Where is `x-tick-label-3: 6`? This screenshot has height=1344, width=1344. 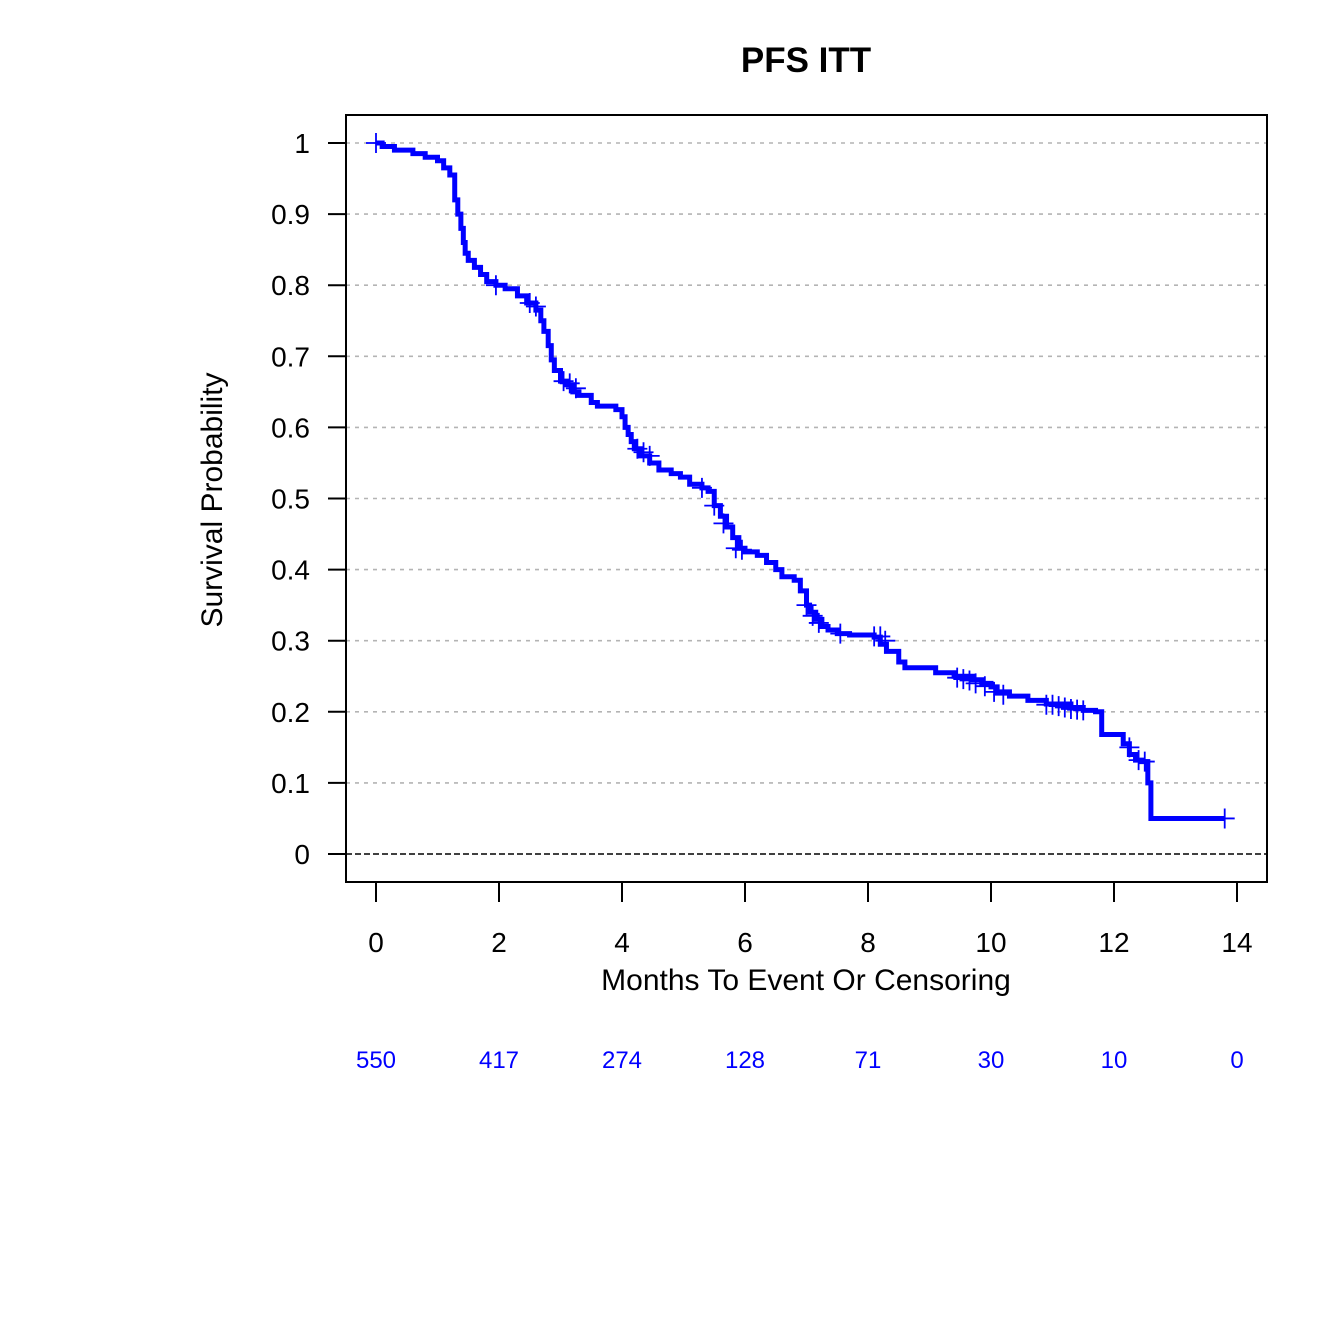
x-tick-label-3: 6 is located at coordinates (745, 942).